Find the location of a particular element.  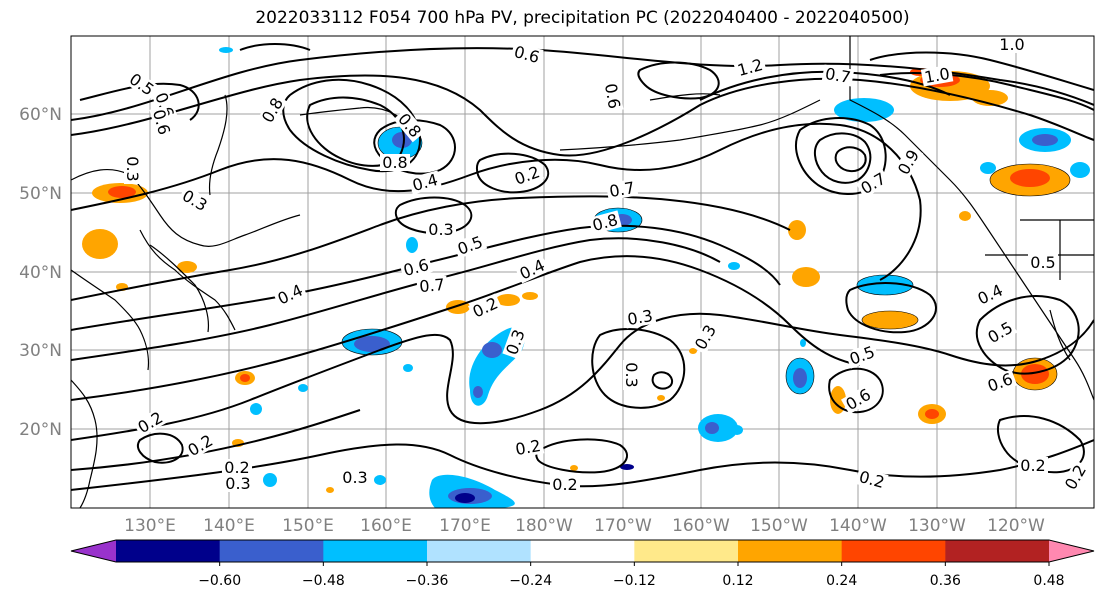

lon-tick-label: 130°W is located at coordinates (937, 526).